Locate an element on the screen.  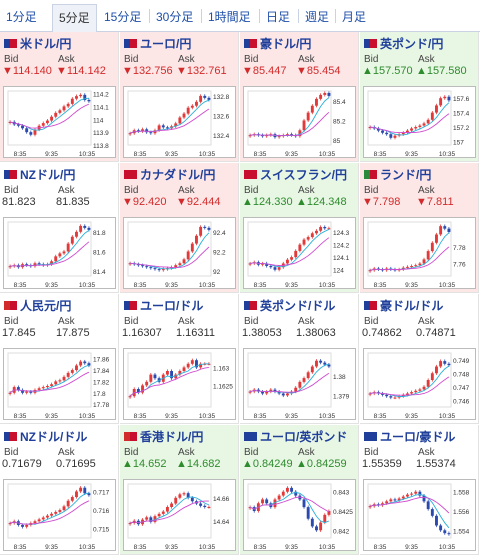
y-tick-label: 114.1 is located at coordinates (101, 107).